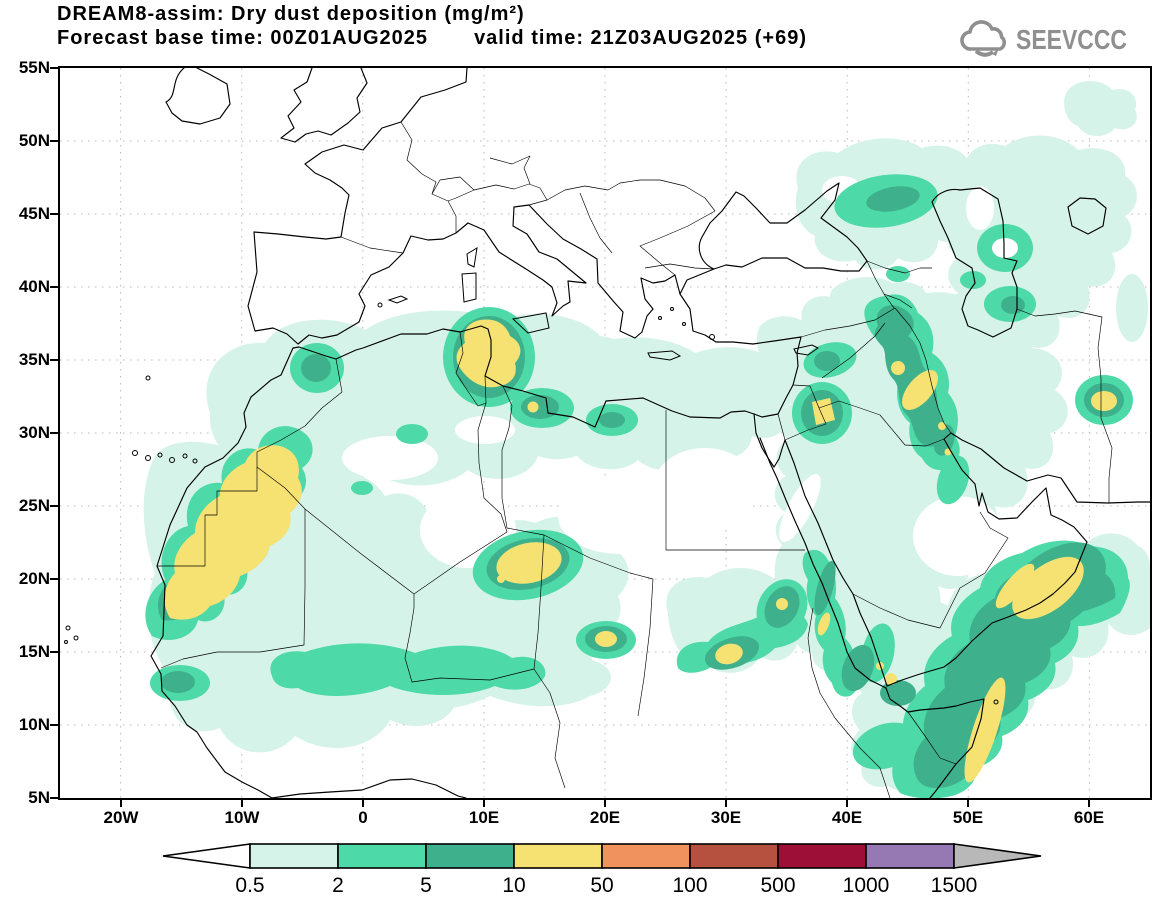 The image size is (1165, 907). What do you see at coordinates (484, 817) in the screenshot?
I see `lon-label: 10E` at bounding box center [484, 817].